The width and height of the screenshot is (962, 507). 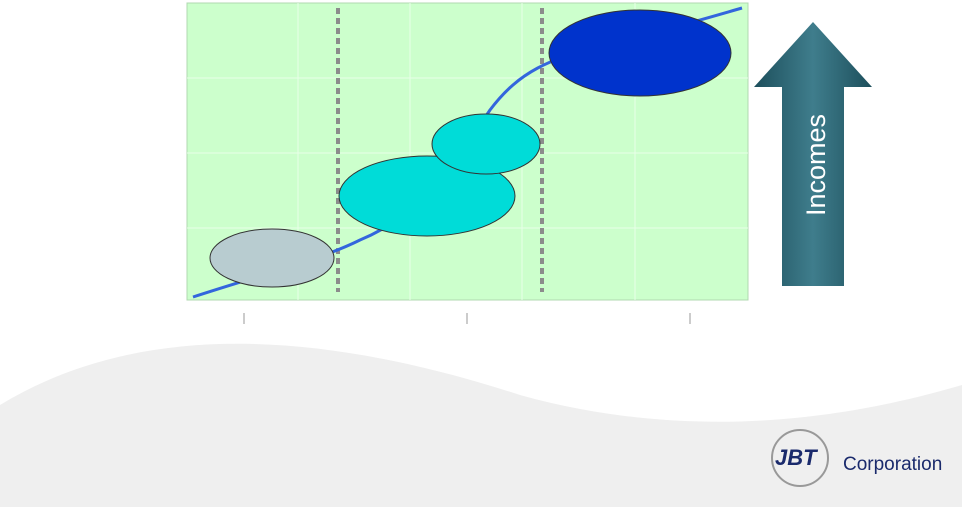 I want to click on axis-ticks, so click(x=467, y=318).